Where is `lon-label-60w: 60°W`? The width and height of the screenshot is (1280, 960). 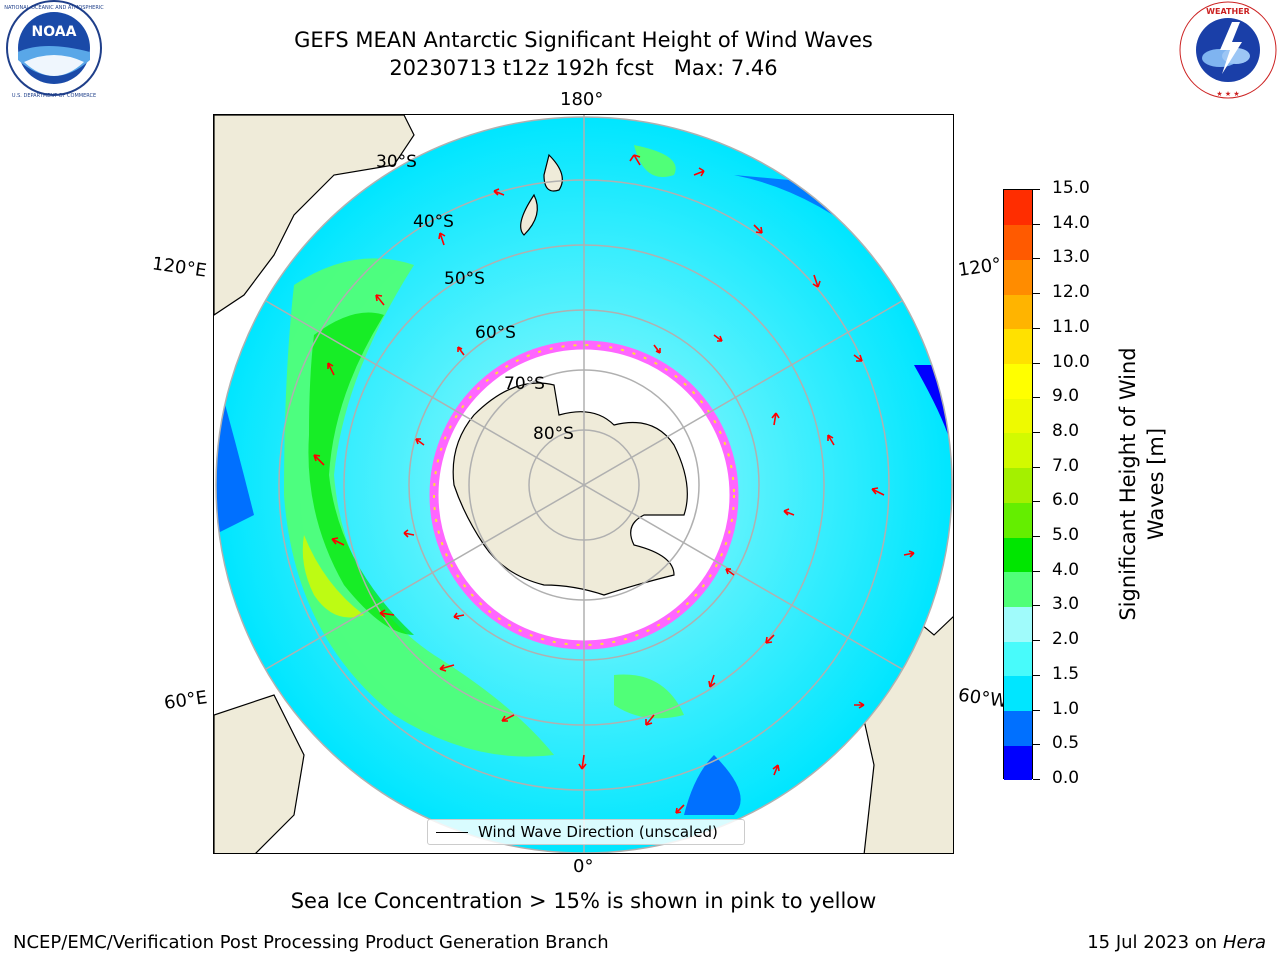 lon-label-60w: 60°W is located at coordinates (982, 698).